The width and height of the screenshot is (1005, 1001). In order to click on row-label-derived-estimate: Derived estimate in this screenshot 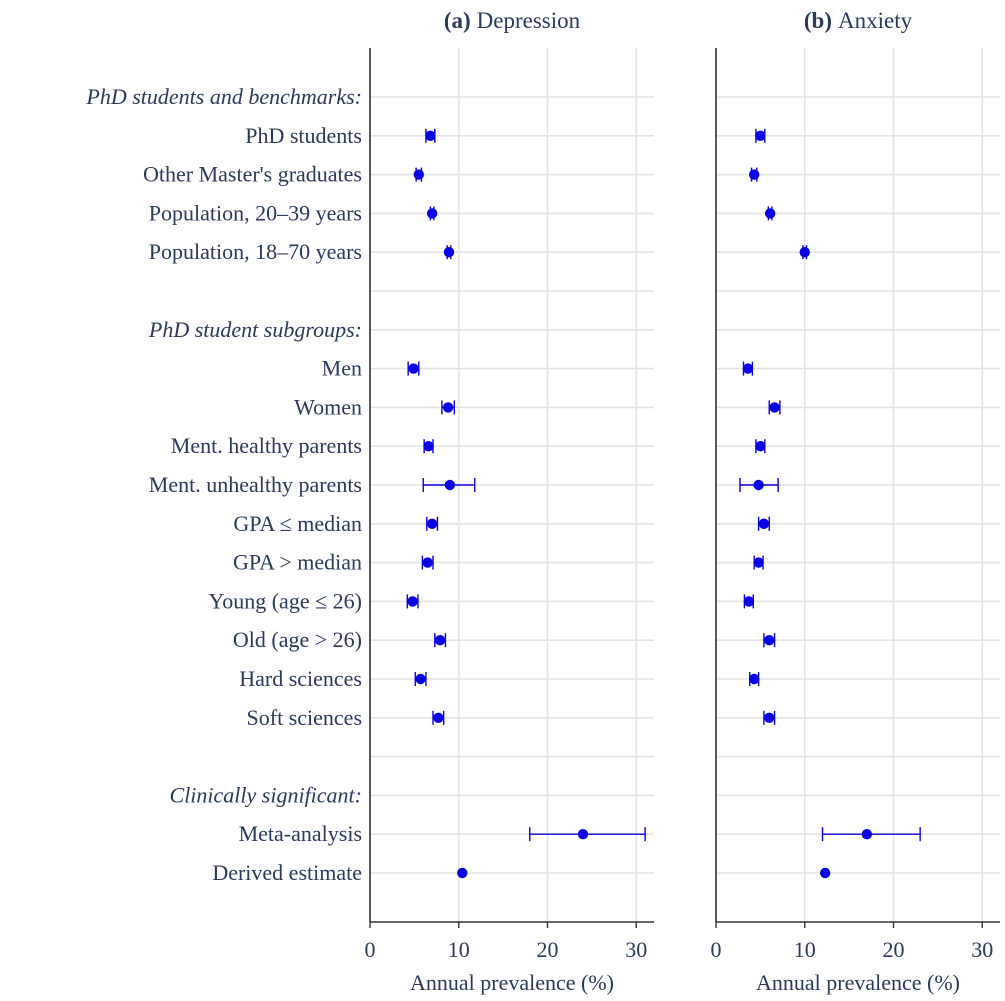, I will do `click(287, 872)`.